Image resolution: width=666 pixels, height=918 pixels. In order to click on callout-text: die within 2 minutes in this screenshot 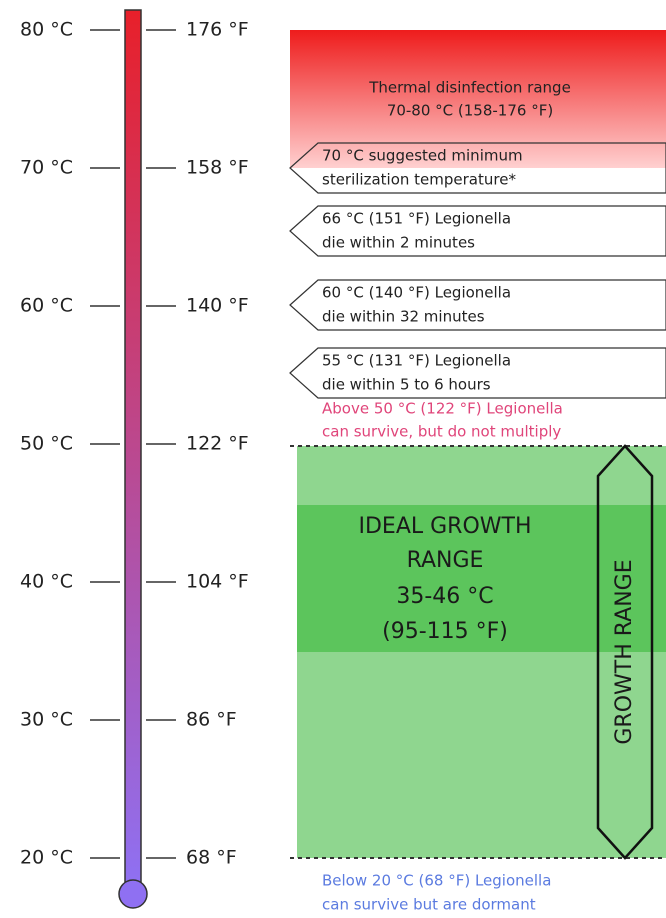, I will do `click(398, 243)`.